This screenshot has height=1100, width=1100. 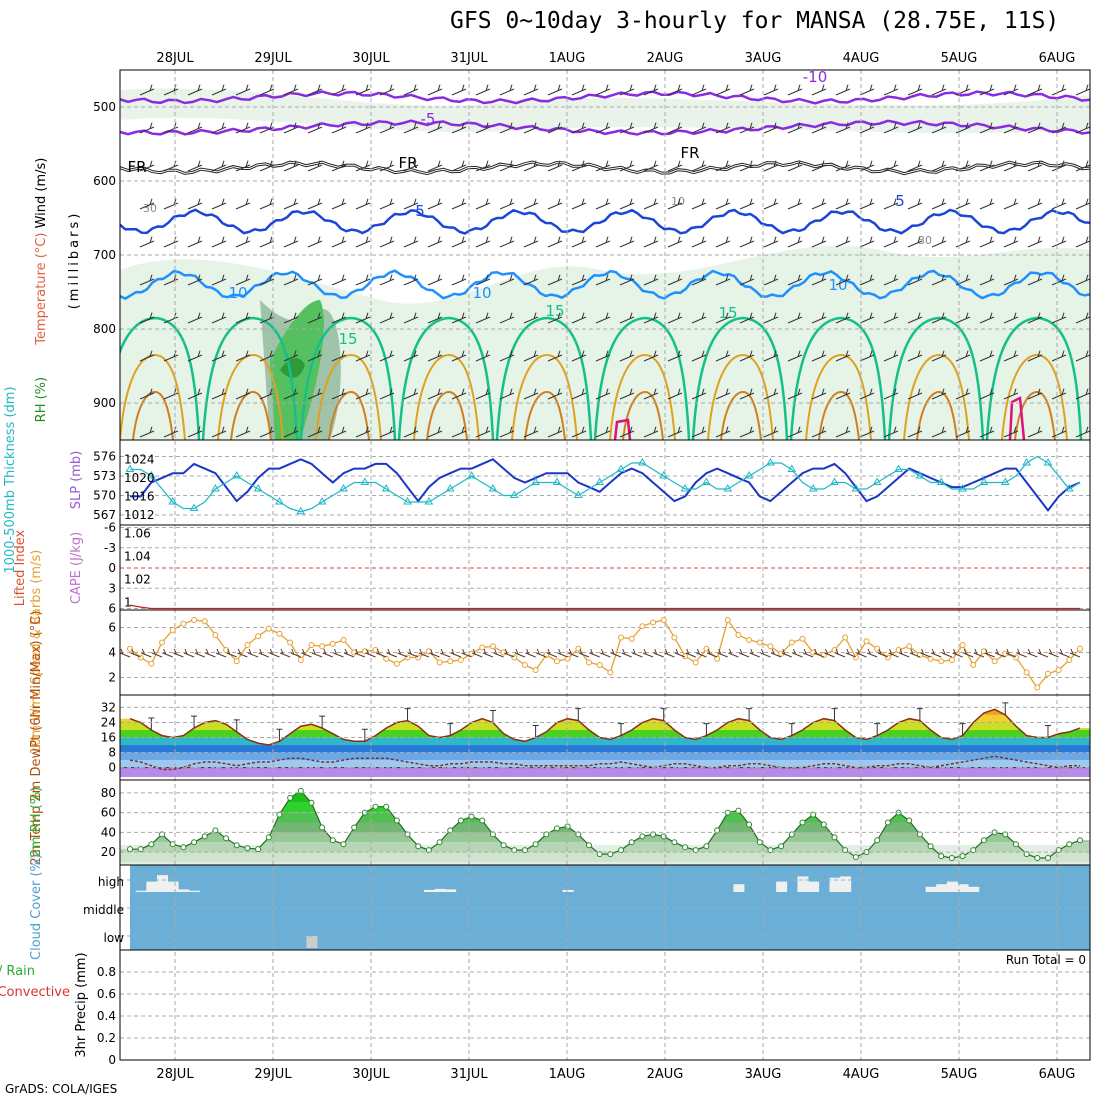 What do you see at coordinates (605, 857) in the screenshot?
I see `rh-band` at bounding box center [605, 857].